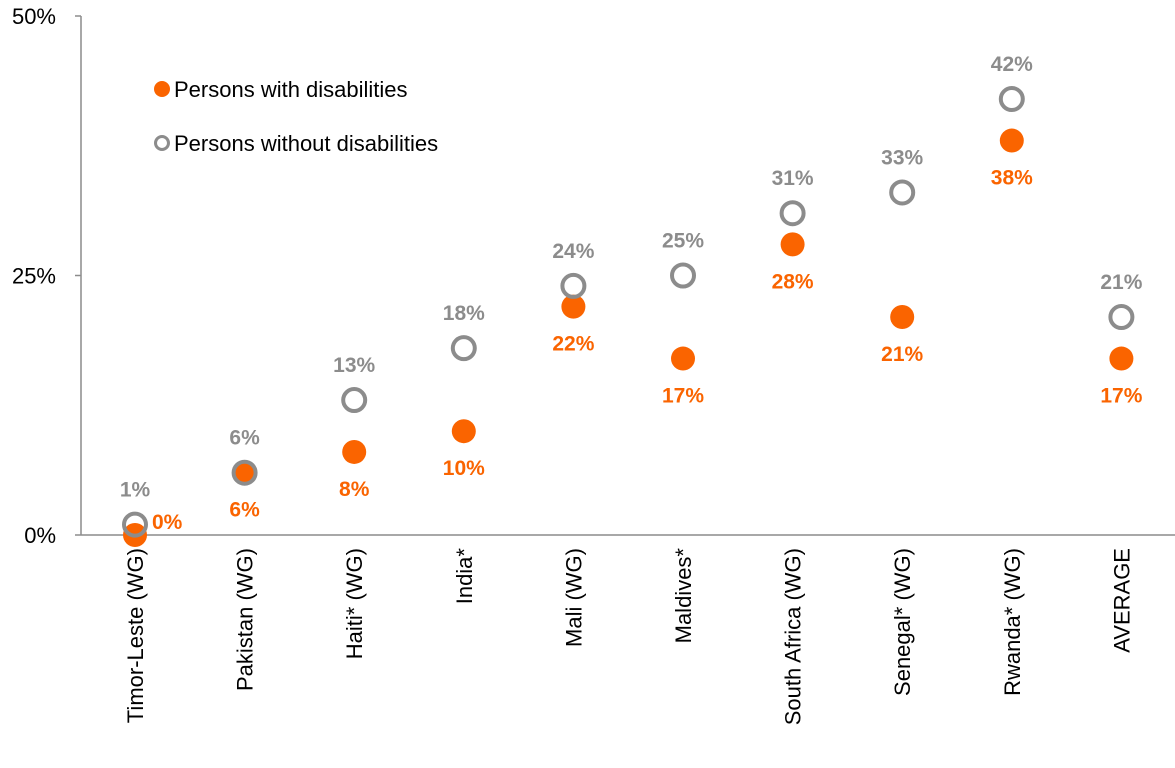 The width and height of the screenshot is (1175, 768). What do you see at coordinates (464, 576) in the screenshot?
I see `x-tick-label: India*` at bounding box center [464, 576].